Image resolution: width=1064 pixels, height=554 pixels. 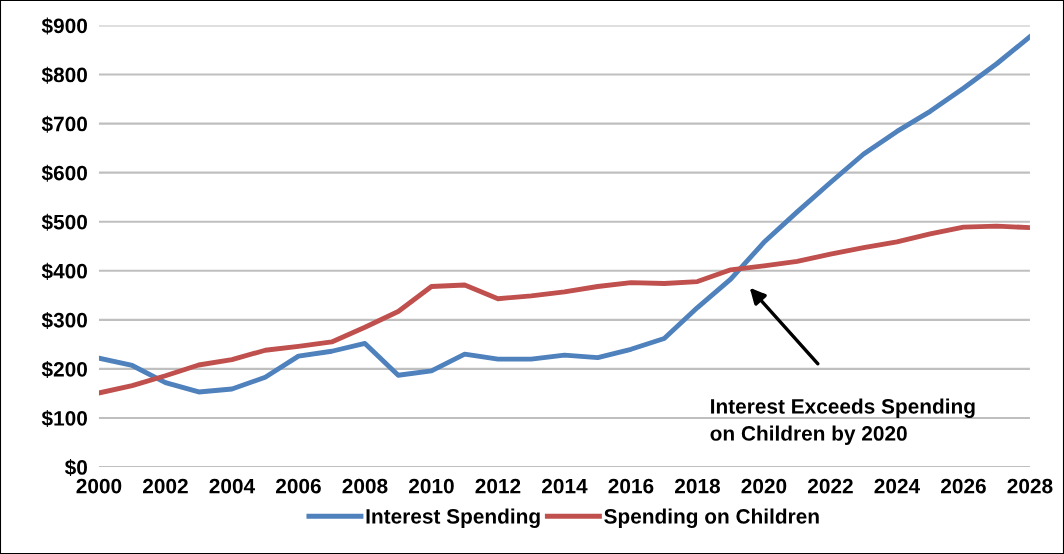 I want to click on legend-label: Spending on Children, so click(x=711, y=518).